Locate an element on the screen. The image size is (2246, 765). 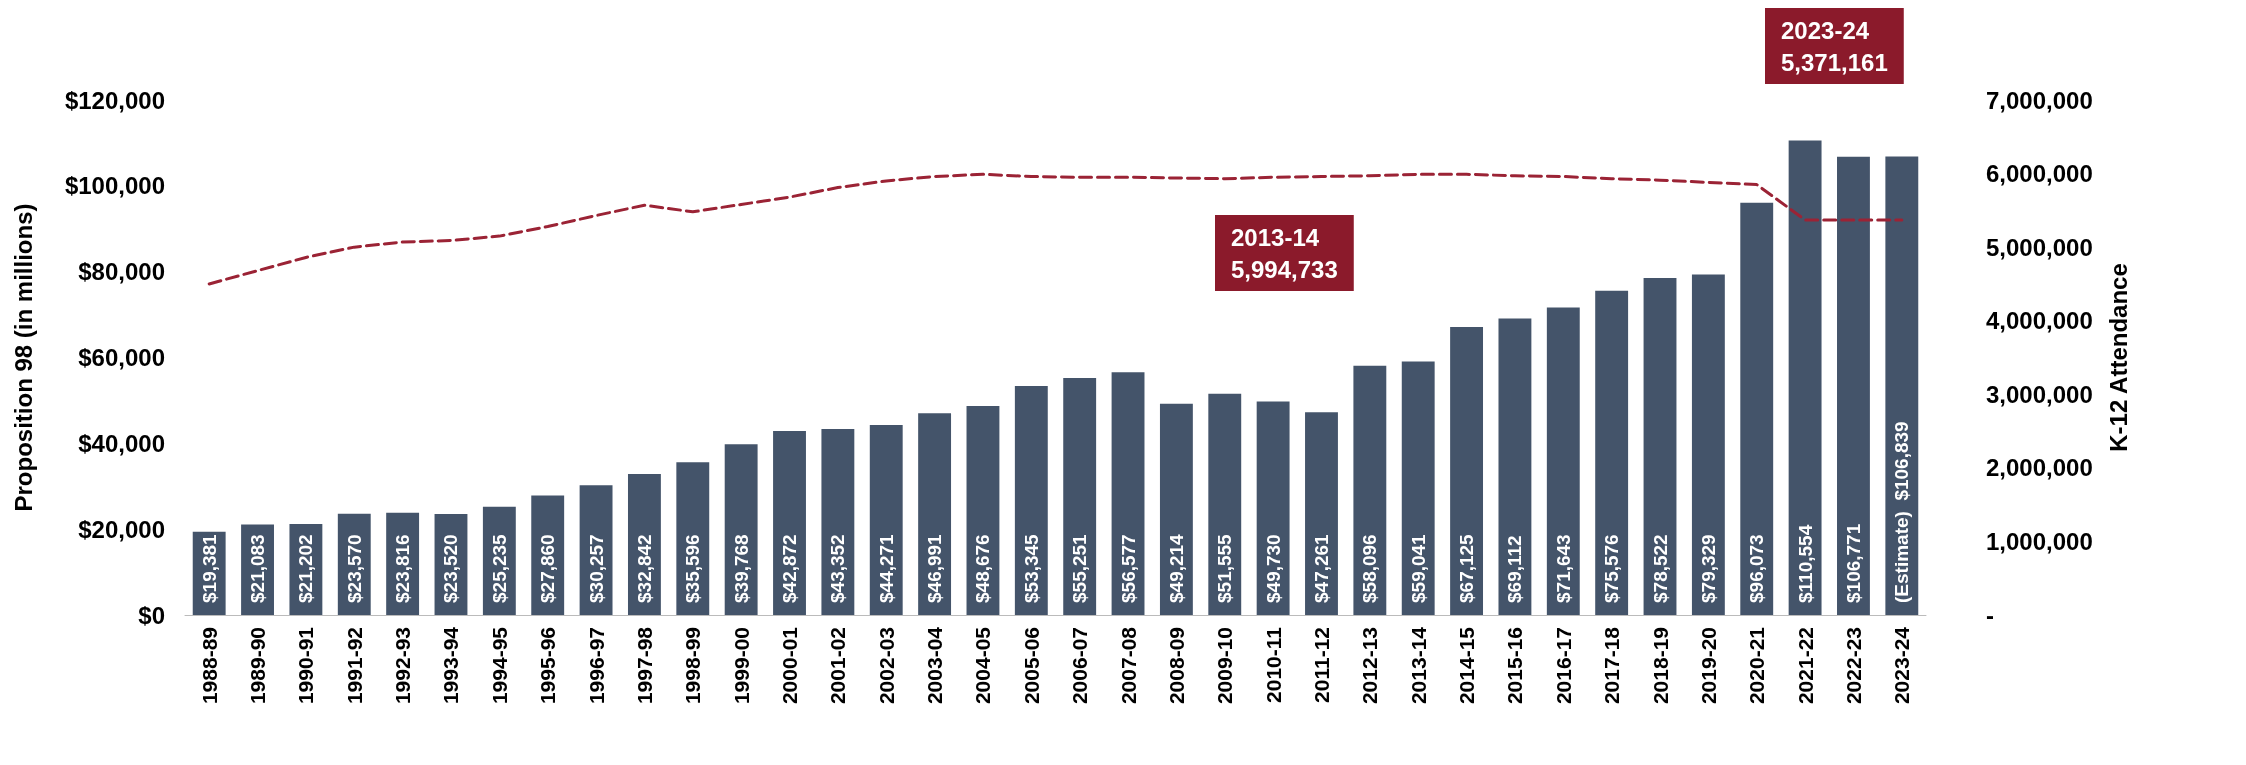
x-tick-label: 2012-13 is located at coordinates (1370, 666).